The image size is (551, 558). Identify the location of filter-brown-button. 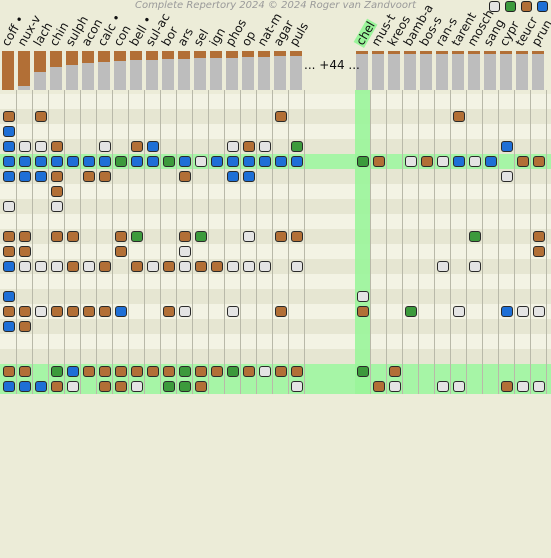
(526, 6).